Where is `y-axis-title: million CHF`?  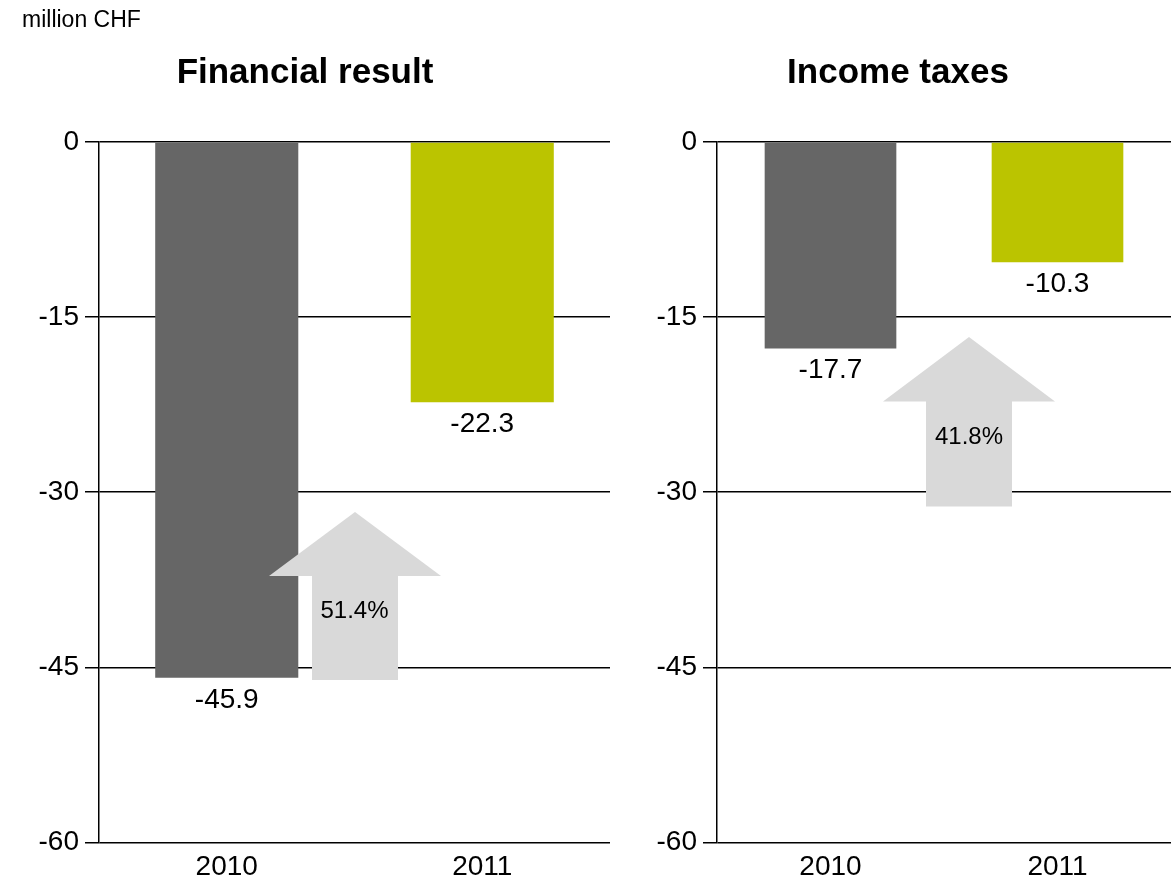
y-axis-title: million CHF is located at coordinates (81, 19).